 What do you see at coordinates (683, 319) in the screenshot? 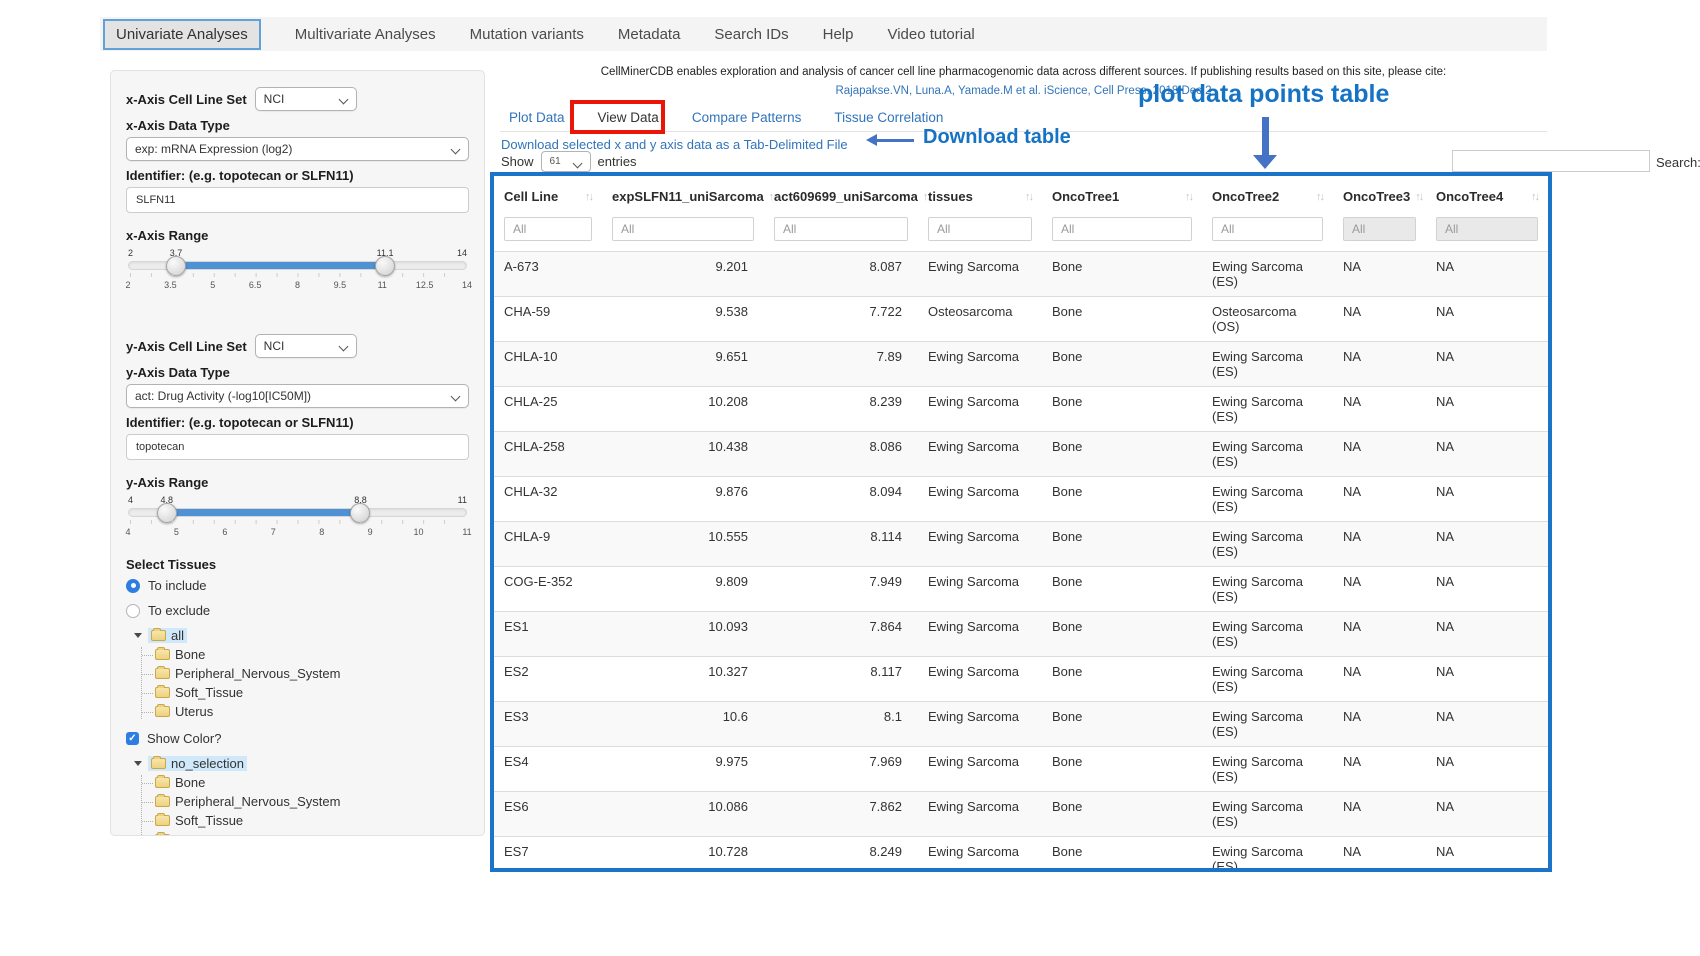
I see `table-cell: 9.538` at bounding box center [683, 319].